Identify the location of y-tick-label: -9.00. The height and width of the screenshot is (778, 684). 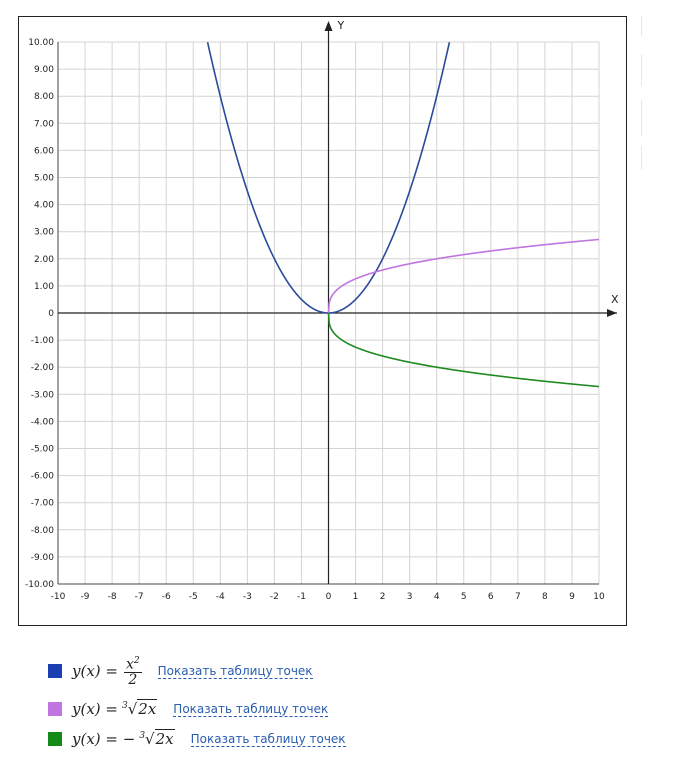
(43, 558).